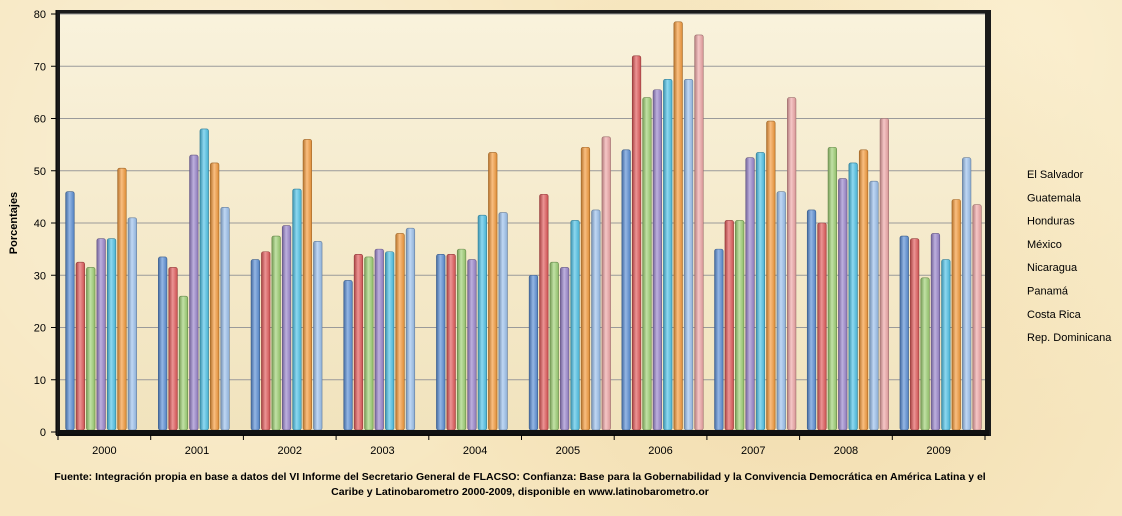  What do you see at coordinates (1052, 268) in the screenshot?
I see `legend-item: Nicaragua` at bounding box center [1052, 268].